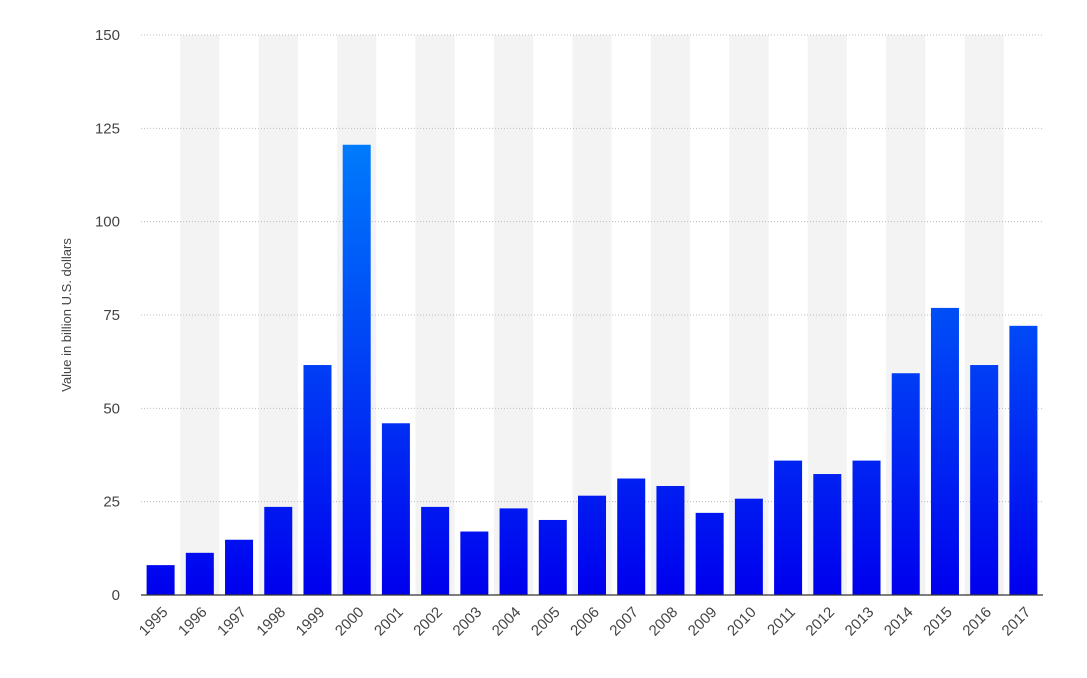 This screenshot has height=678, width=1087. I want to click on x-tick-label: 1998, so click(271, 622).